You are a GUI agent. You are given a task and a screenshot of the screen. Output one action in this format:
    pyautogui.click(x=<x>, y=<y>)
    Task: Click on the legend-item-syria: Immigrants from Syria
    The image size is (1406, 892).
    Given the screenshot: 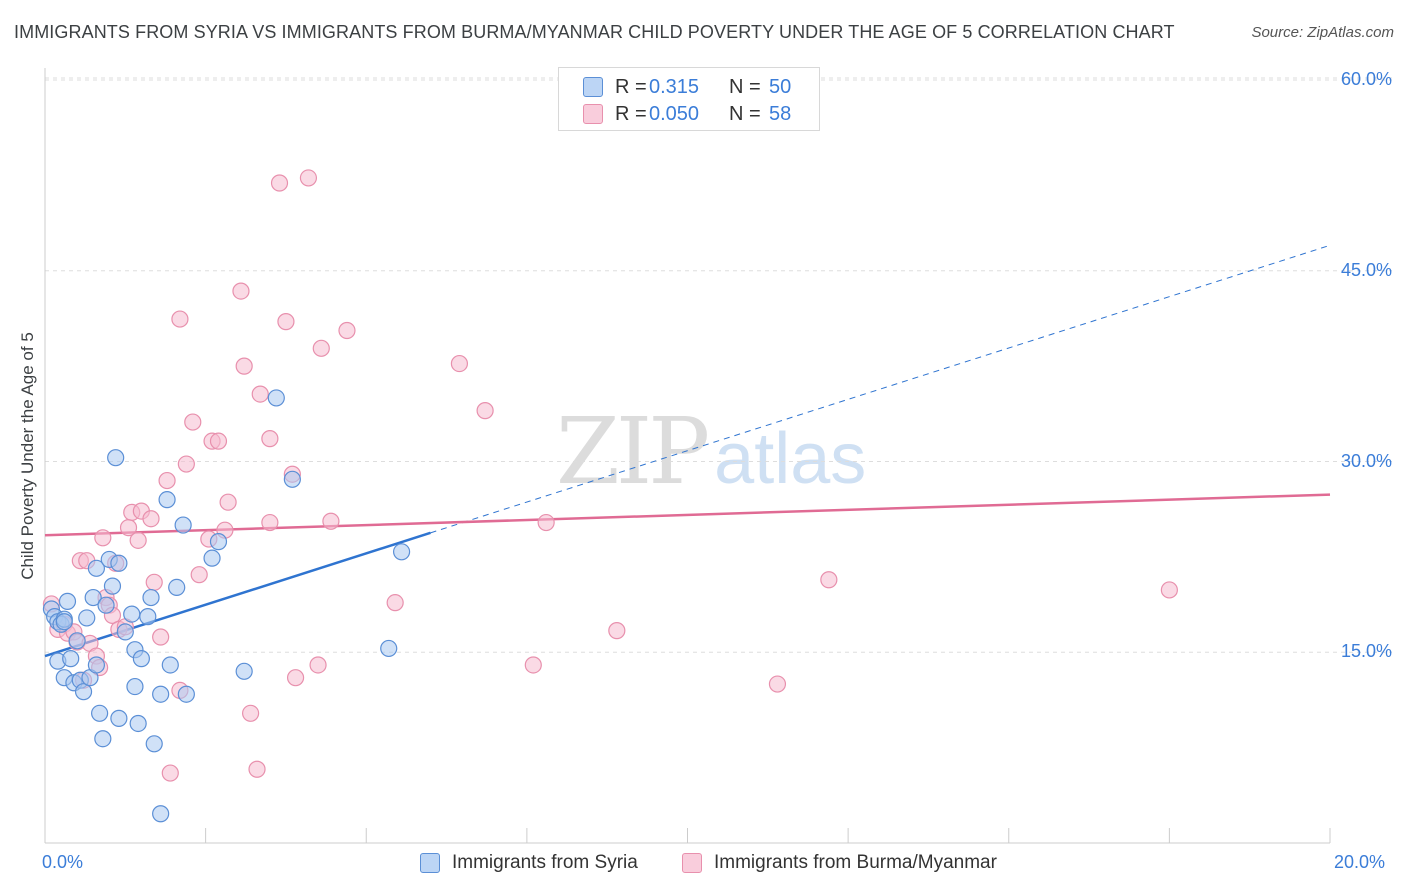 What is the action you would take?
    pyautogui.click(x=529, y=863)
    